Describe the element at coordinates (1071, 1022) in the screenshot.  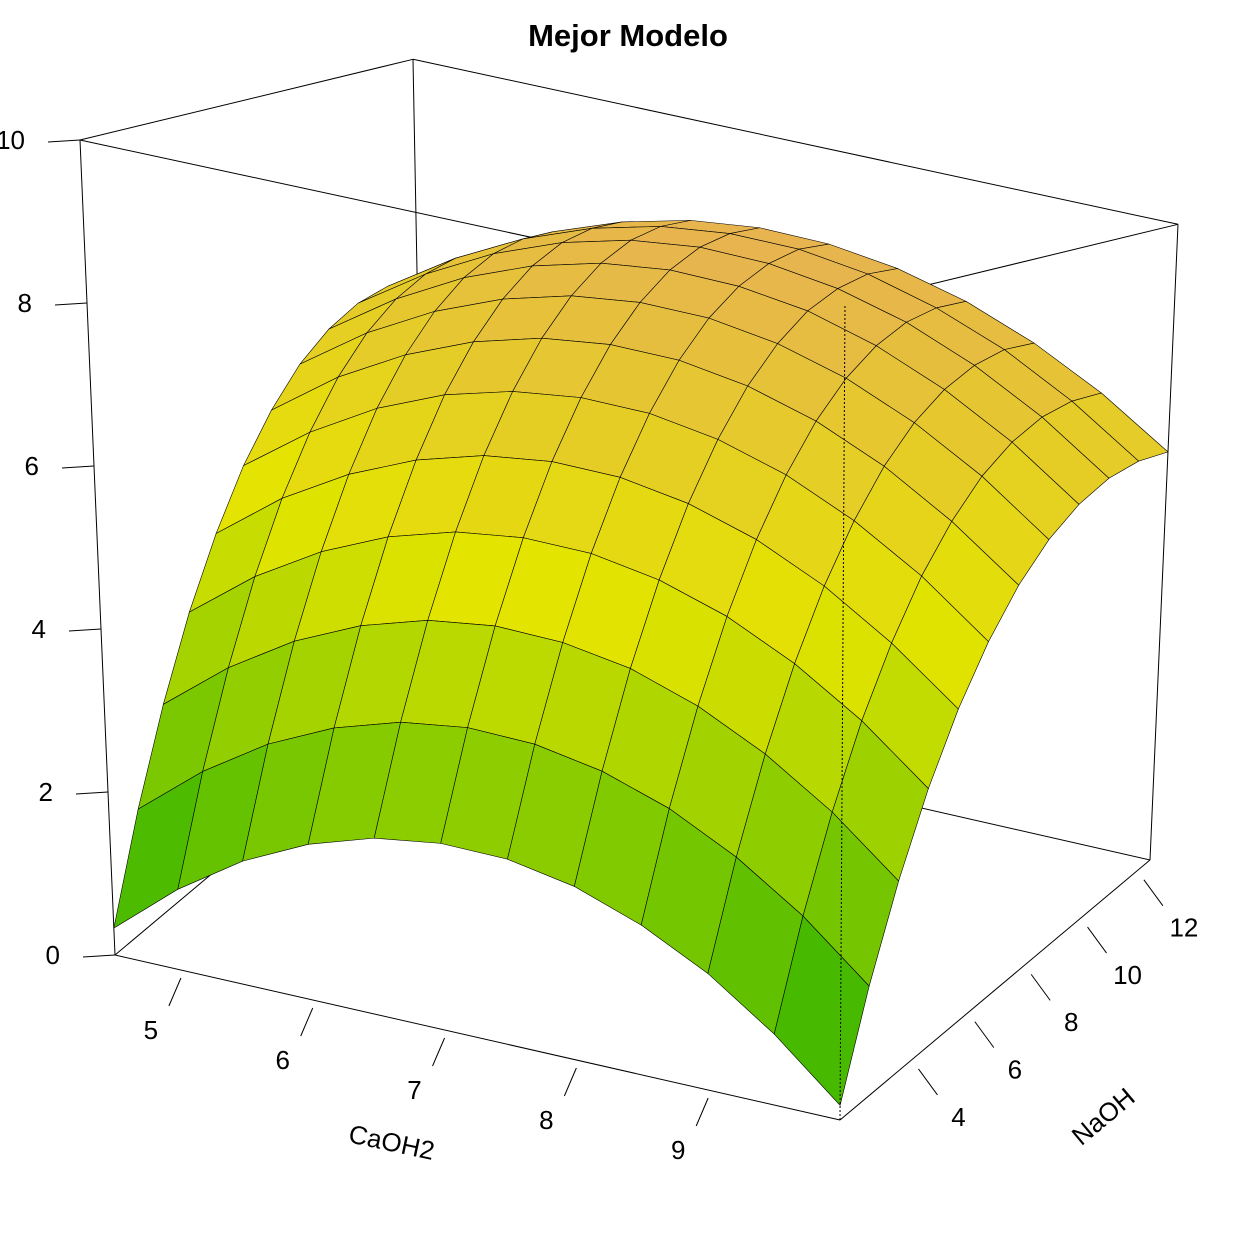
I see `y-tick-label: 8` at that location.